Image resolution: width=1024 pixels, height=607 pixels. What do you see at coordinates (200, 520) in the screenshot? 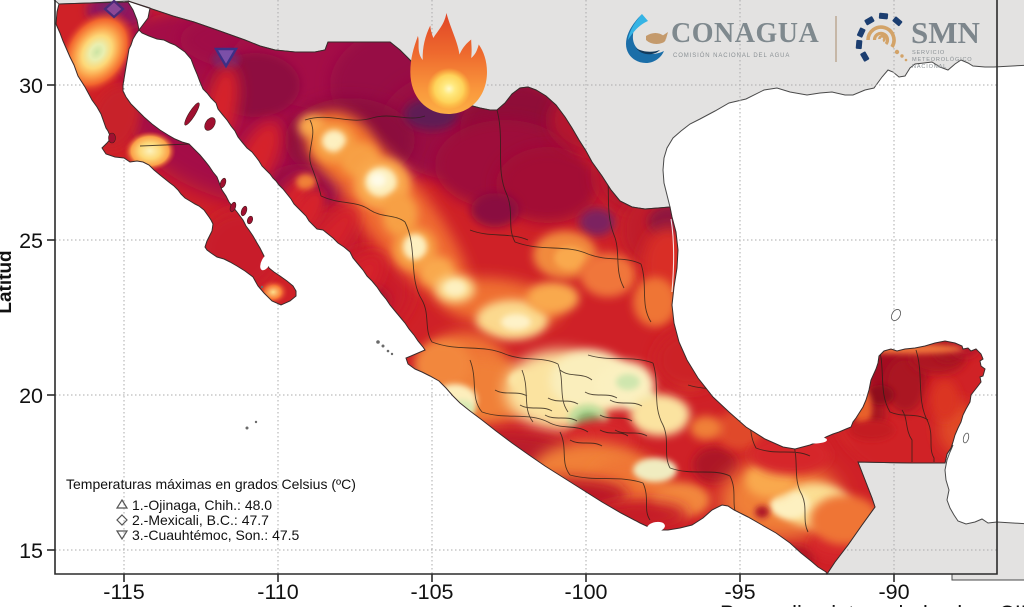
I see `svg-text: 2.-Mexicali, B.C.: 47.7` at bounding box center [200, 520].